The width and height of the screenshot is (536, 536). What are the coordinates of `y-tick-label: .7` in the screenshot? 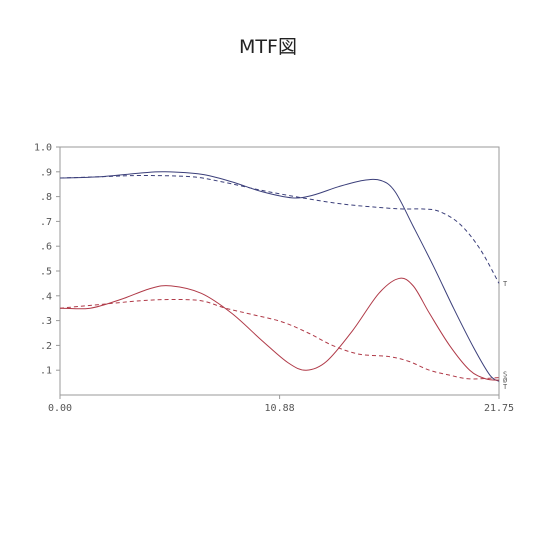 It's located at (46, 222).